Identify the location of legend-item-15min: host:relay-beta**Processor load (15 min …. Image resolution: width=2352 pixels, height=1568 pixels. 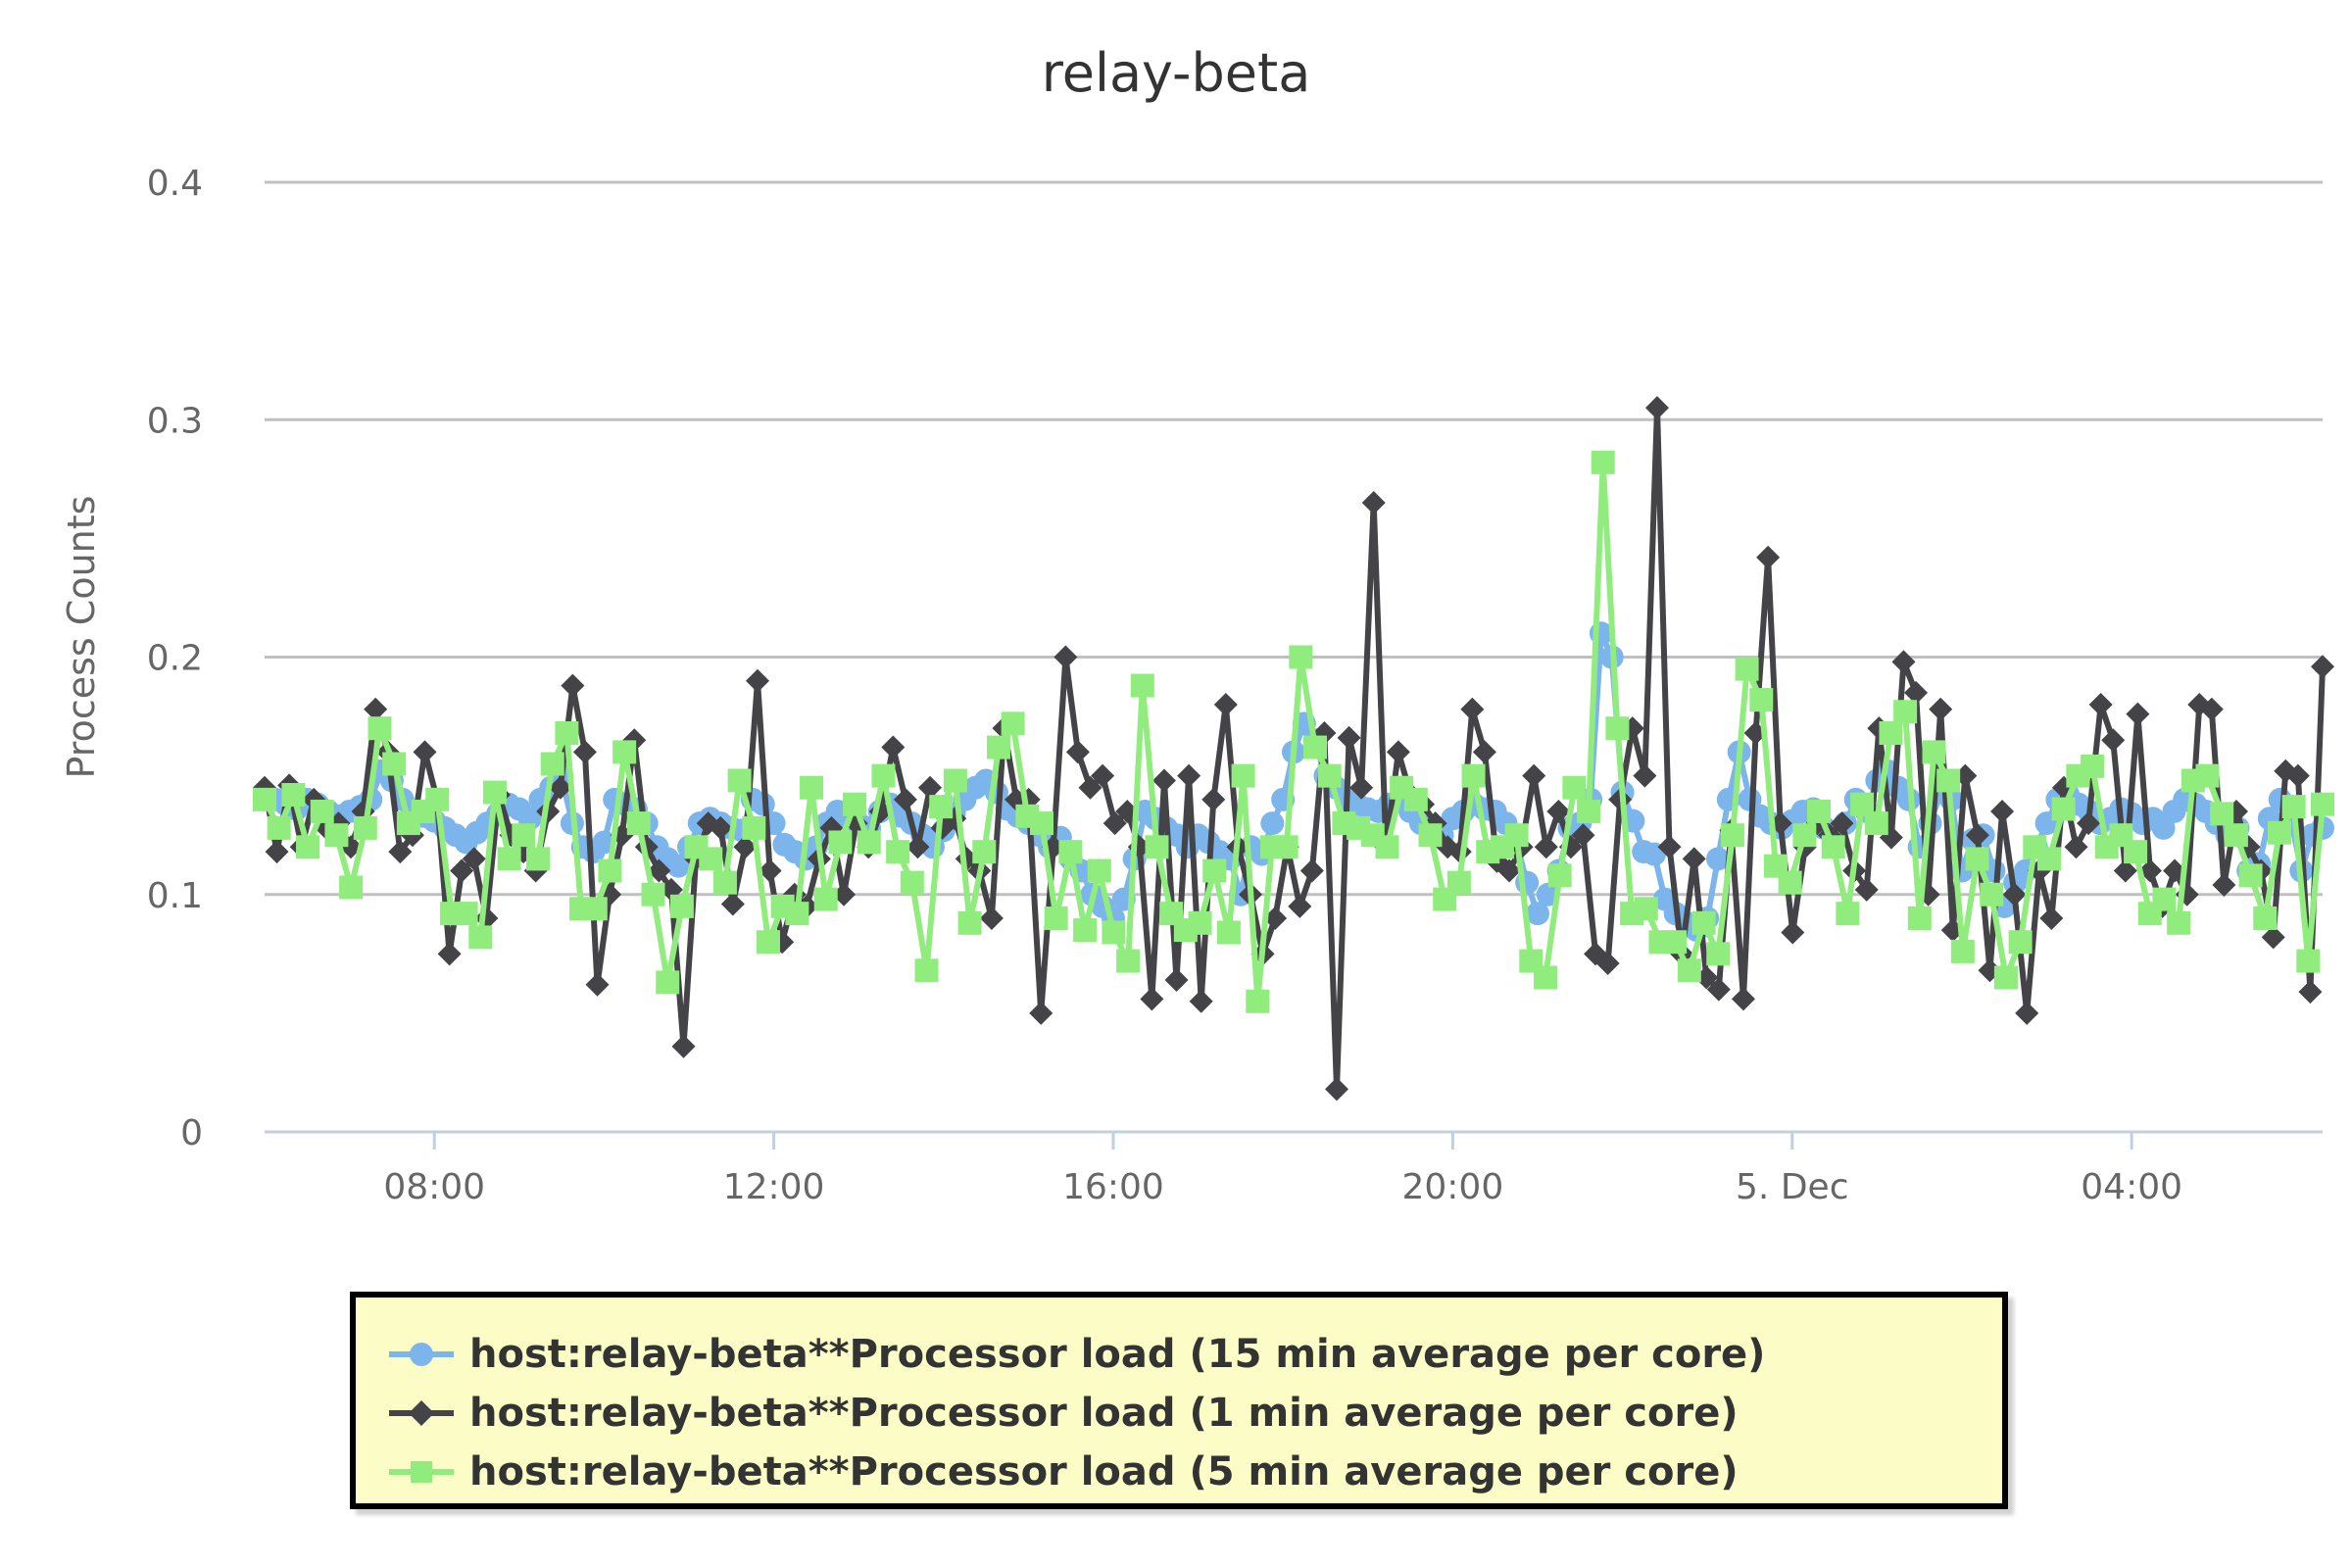
(1195, 1354).